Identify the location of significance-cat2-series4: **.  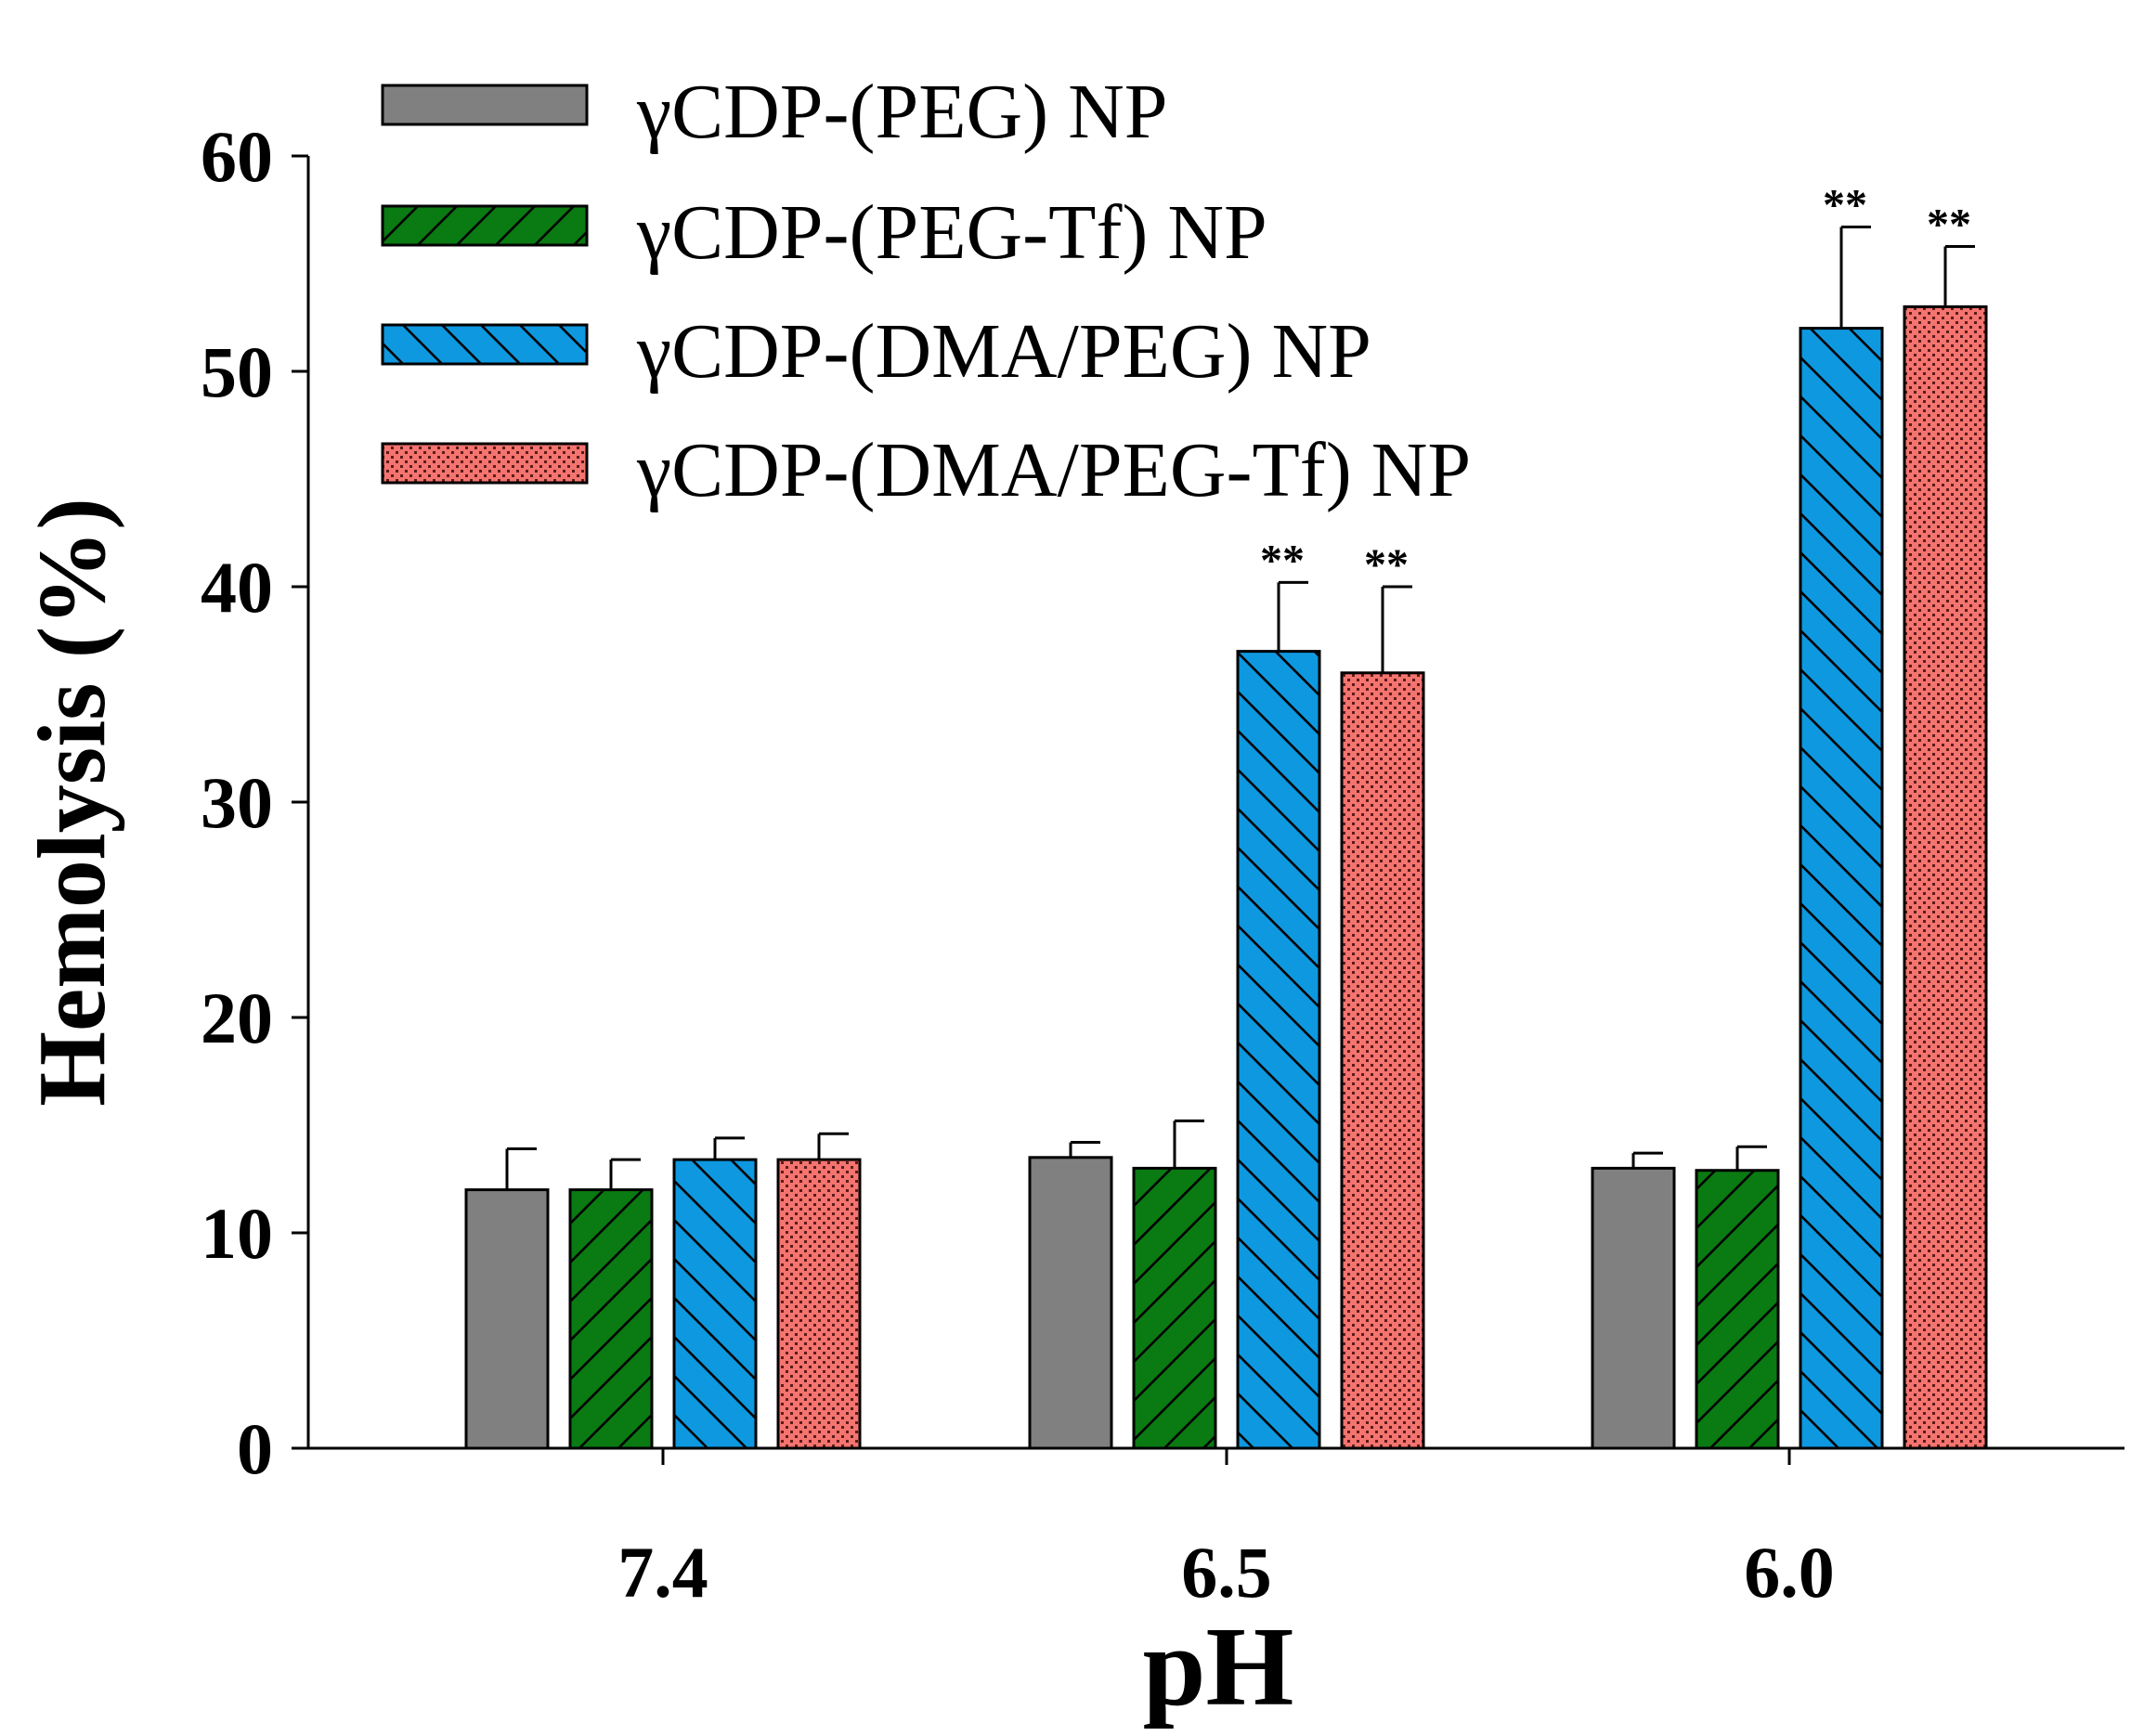
(1386, 564).